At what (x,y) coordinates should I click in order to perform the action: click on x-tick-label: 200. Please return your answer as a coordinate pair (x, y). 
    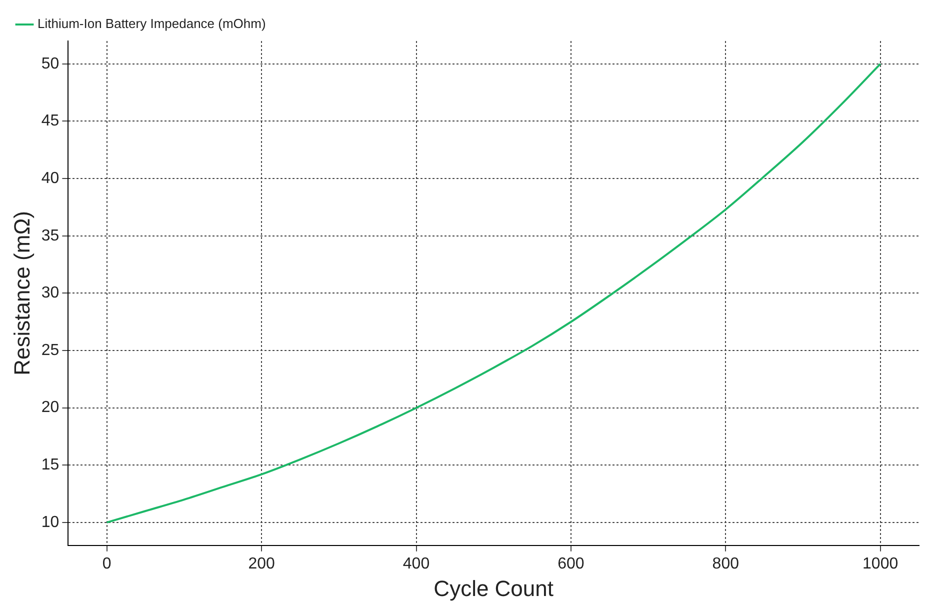
    Looking at the image, I should click on (262, 563).